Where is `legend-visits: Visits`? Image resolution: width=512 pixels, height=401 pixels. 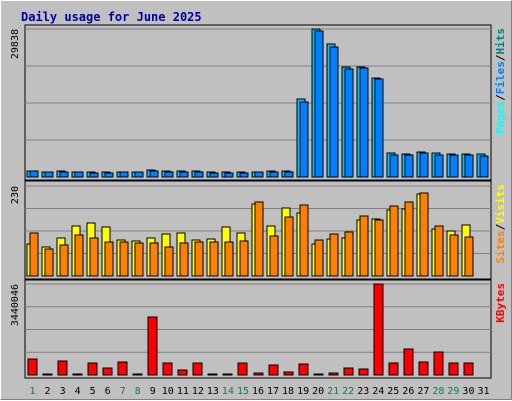 legend-visits: Visits is located at coordinates (500, 204).